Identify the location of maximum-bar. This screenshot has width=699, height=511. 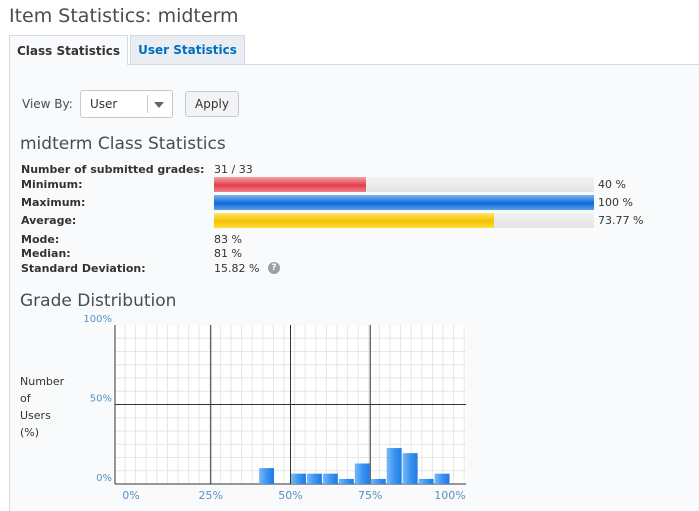
(404, 202).